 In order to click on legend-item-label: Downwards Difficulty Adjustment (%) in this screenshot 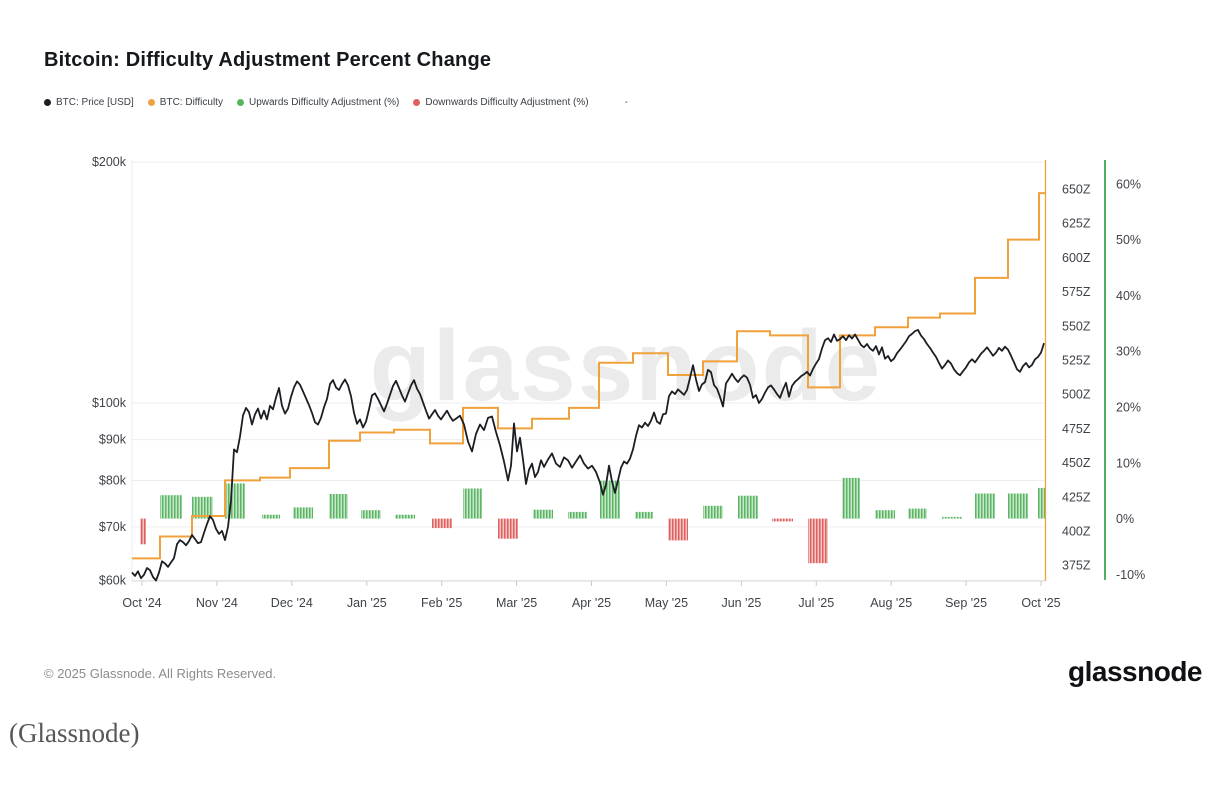, I will do `click(507, 102)`.